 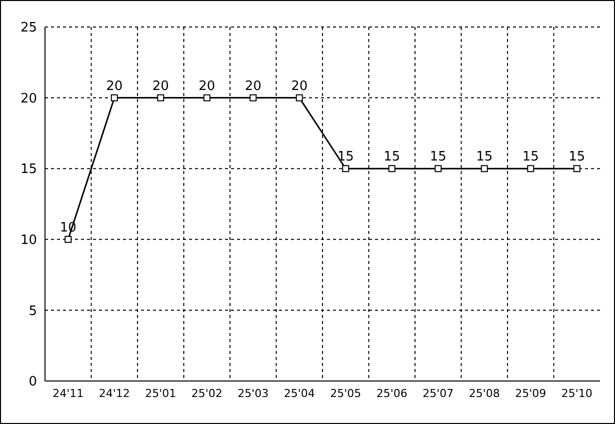 What do you see at coordinates (346, 393) in the screenshot?
I see `x-tick-label: 25'05` at bounding box center [346, 393].